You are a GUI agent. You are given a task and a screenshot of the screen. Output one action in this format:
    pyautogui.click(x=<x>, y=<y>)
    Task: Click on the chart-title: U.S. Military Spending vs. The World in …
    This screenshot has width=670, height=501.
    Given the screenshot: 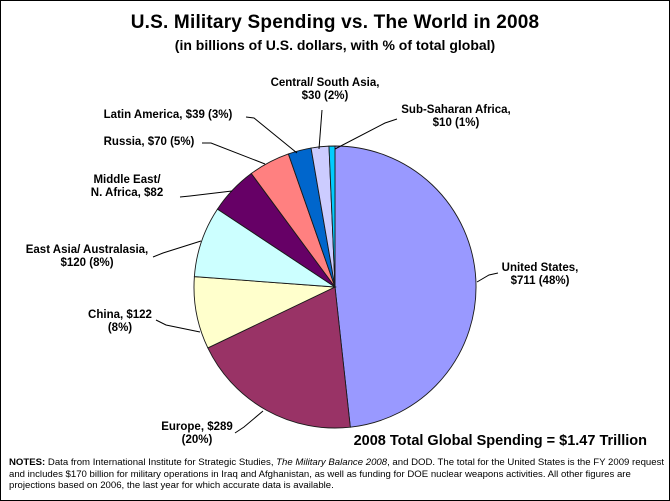 What is the action you would take?
    pyautogui.click(x=335, y=22)
    